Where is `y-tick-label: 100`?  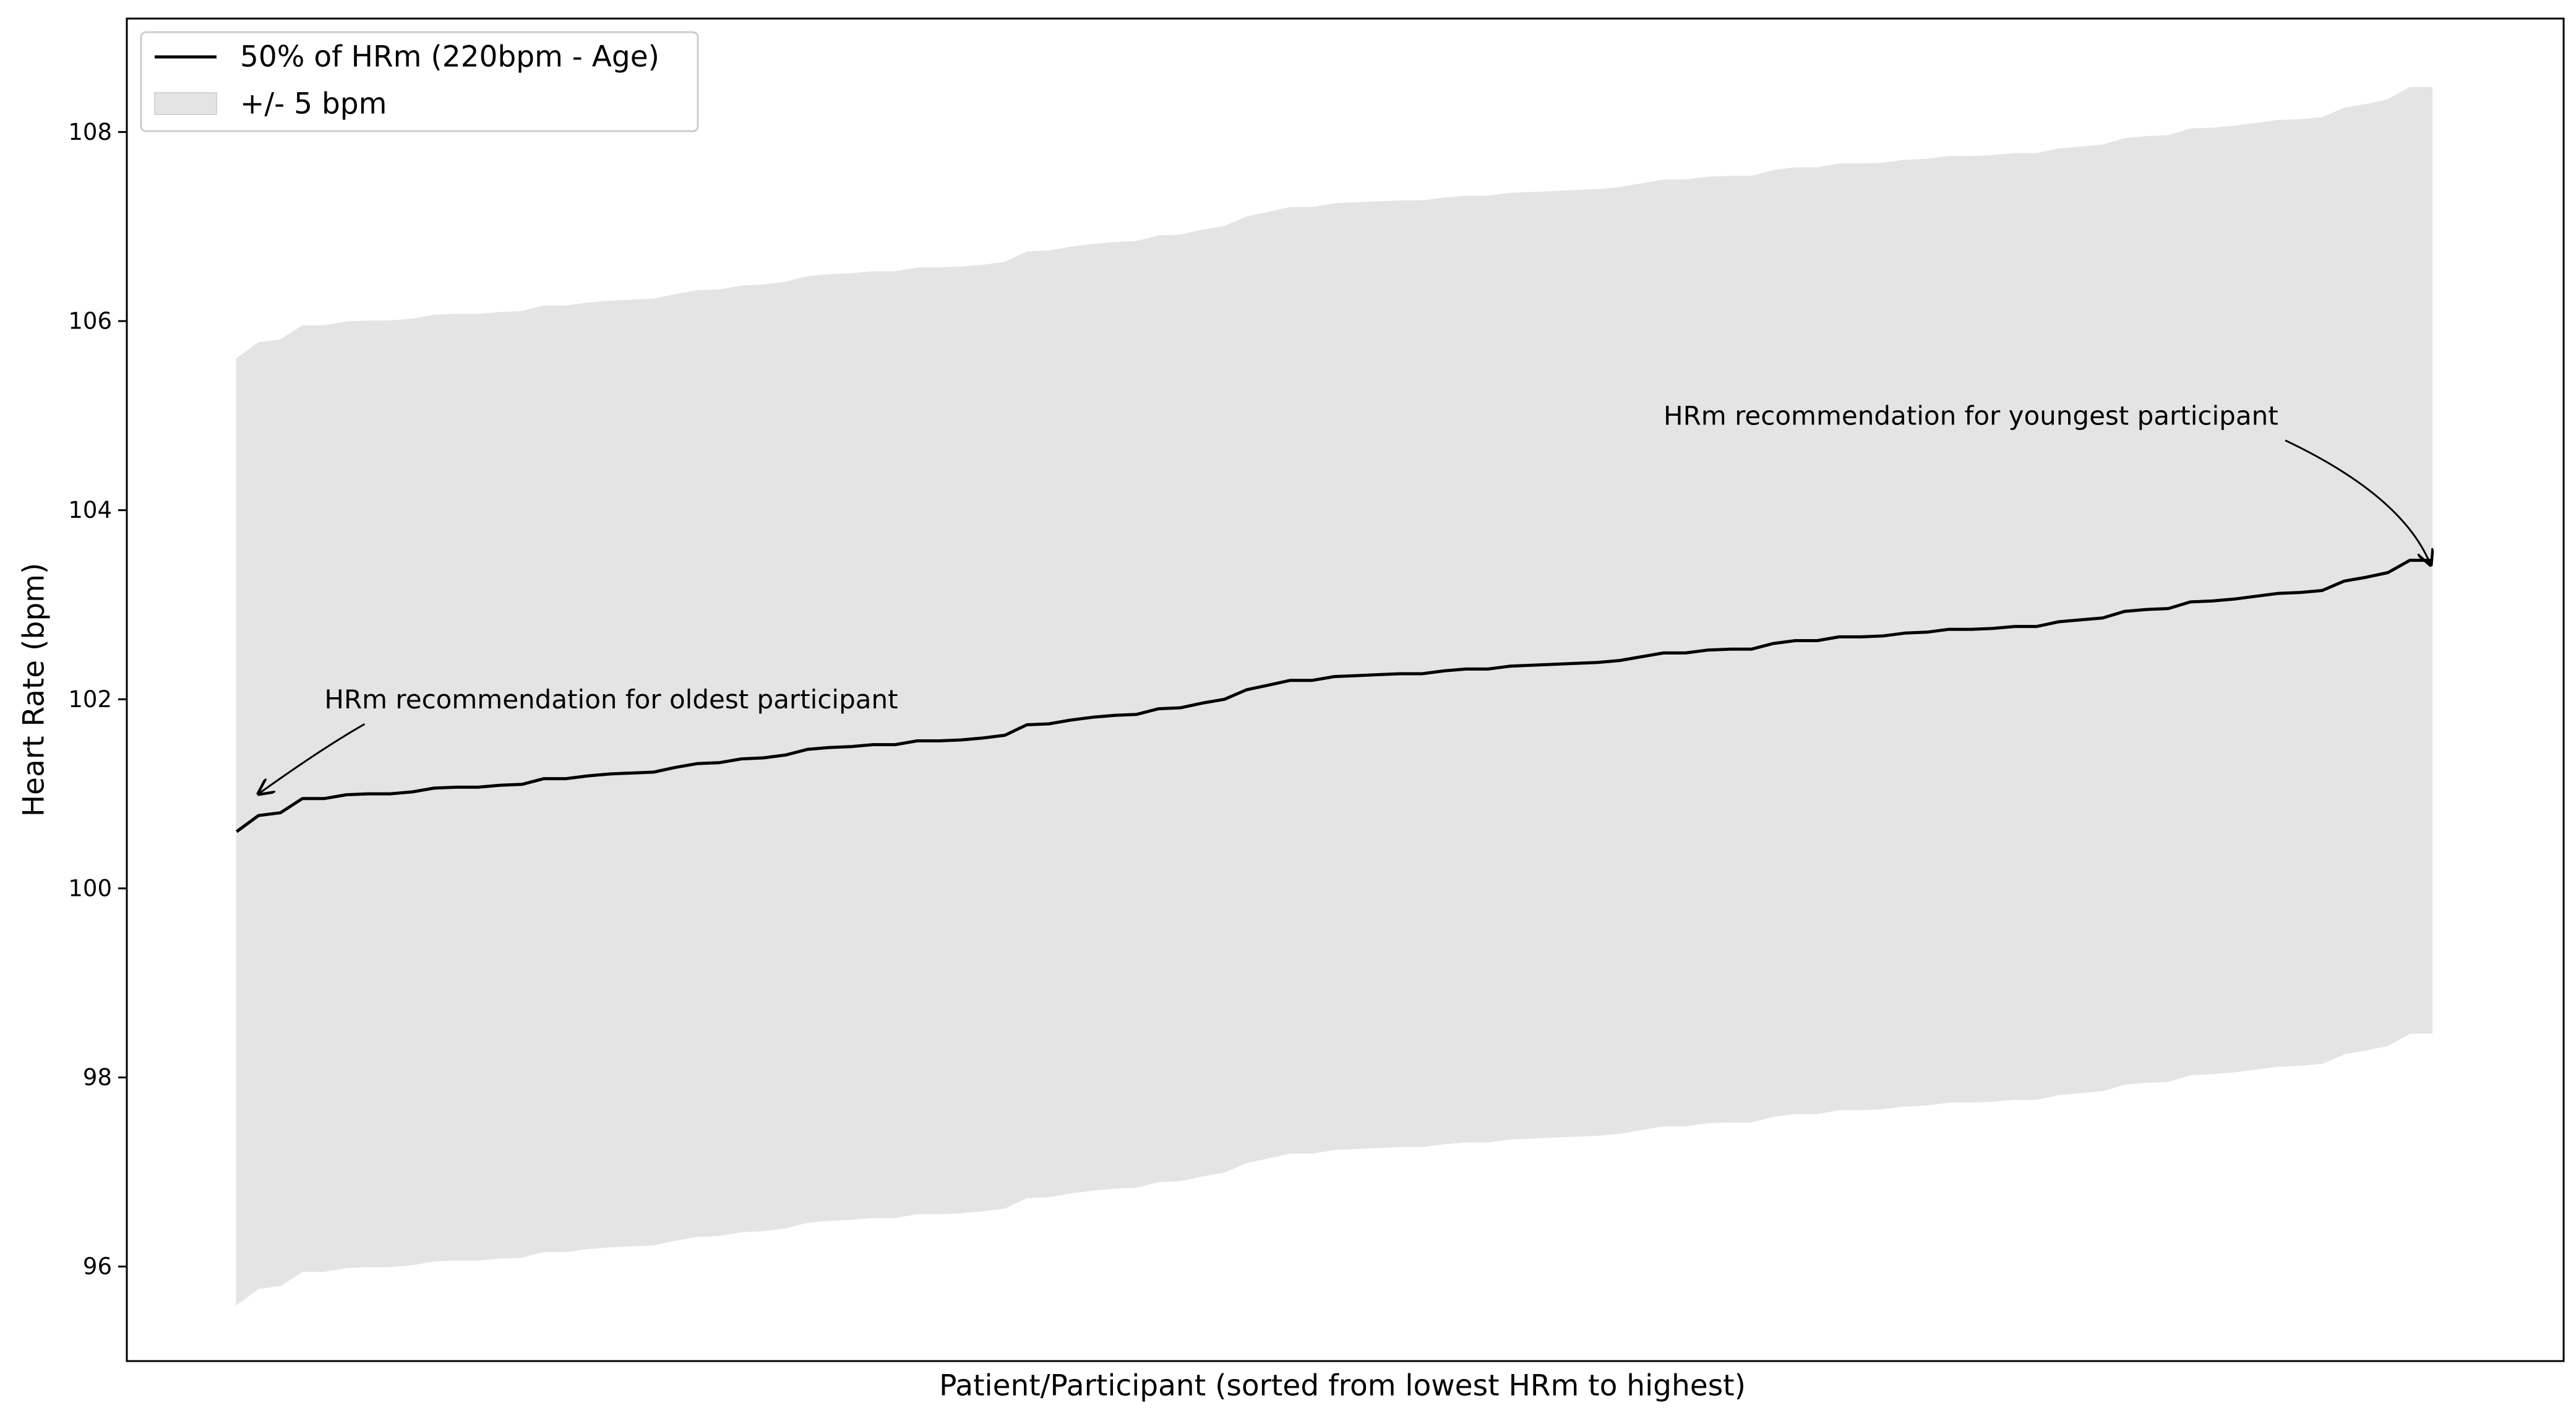
y-tick-label: 100 is located at coordinates (90, 888).